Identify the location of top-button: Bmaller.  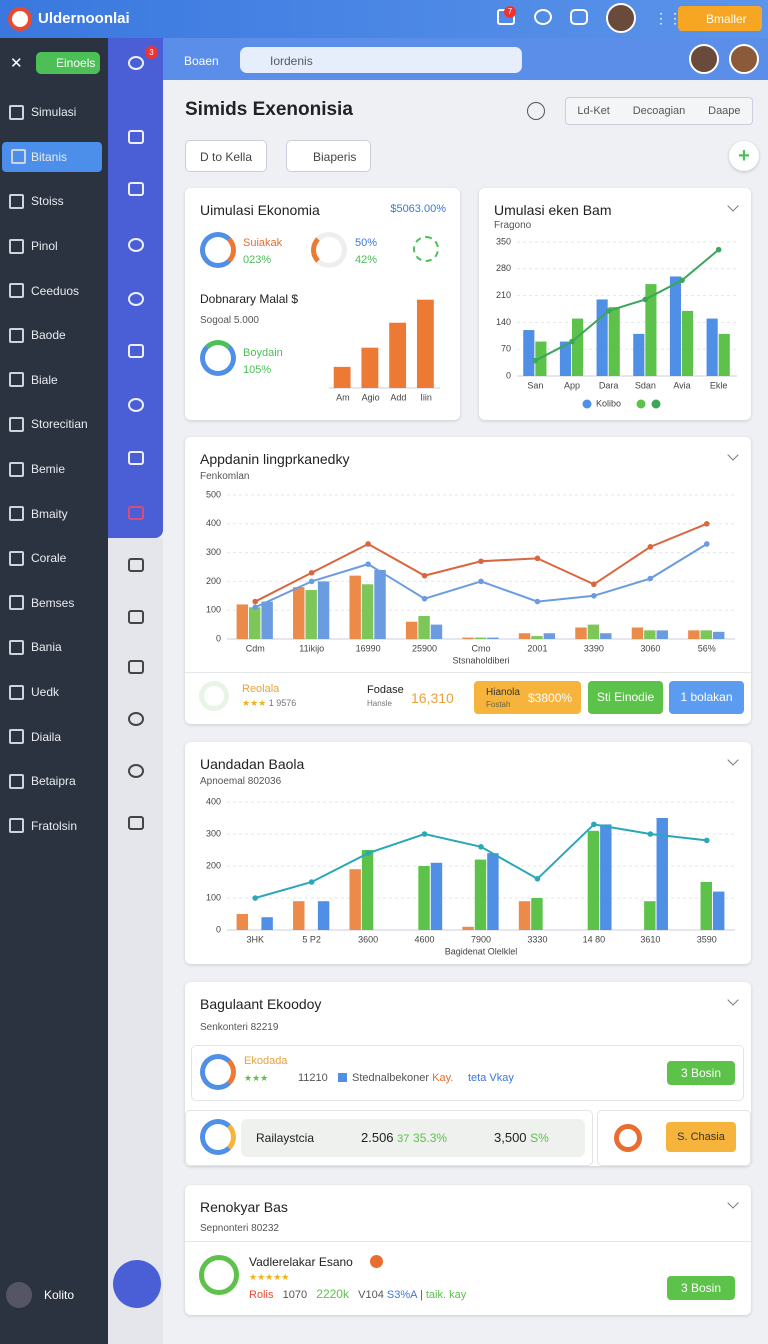
(720, 18).